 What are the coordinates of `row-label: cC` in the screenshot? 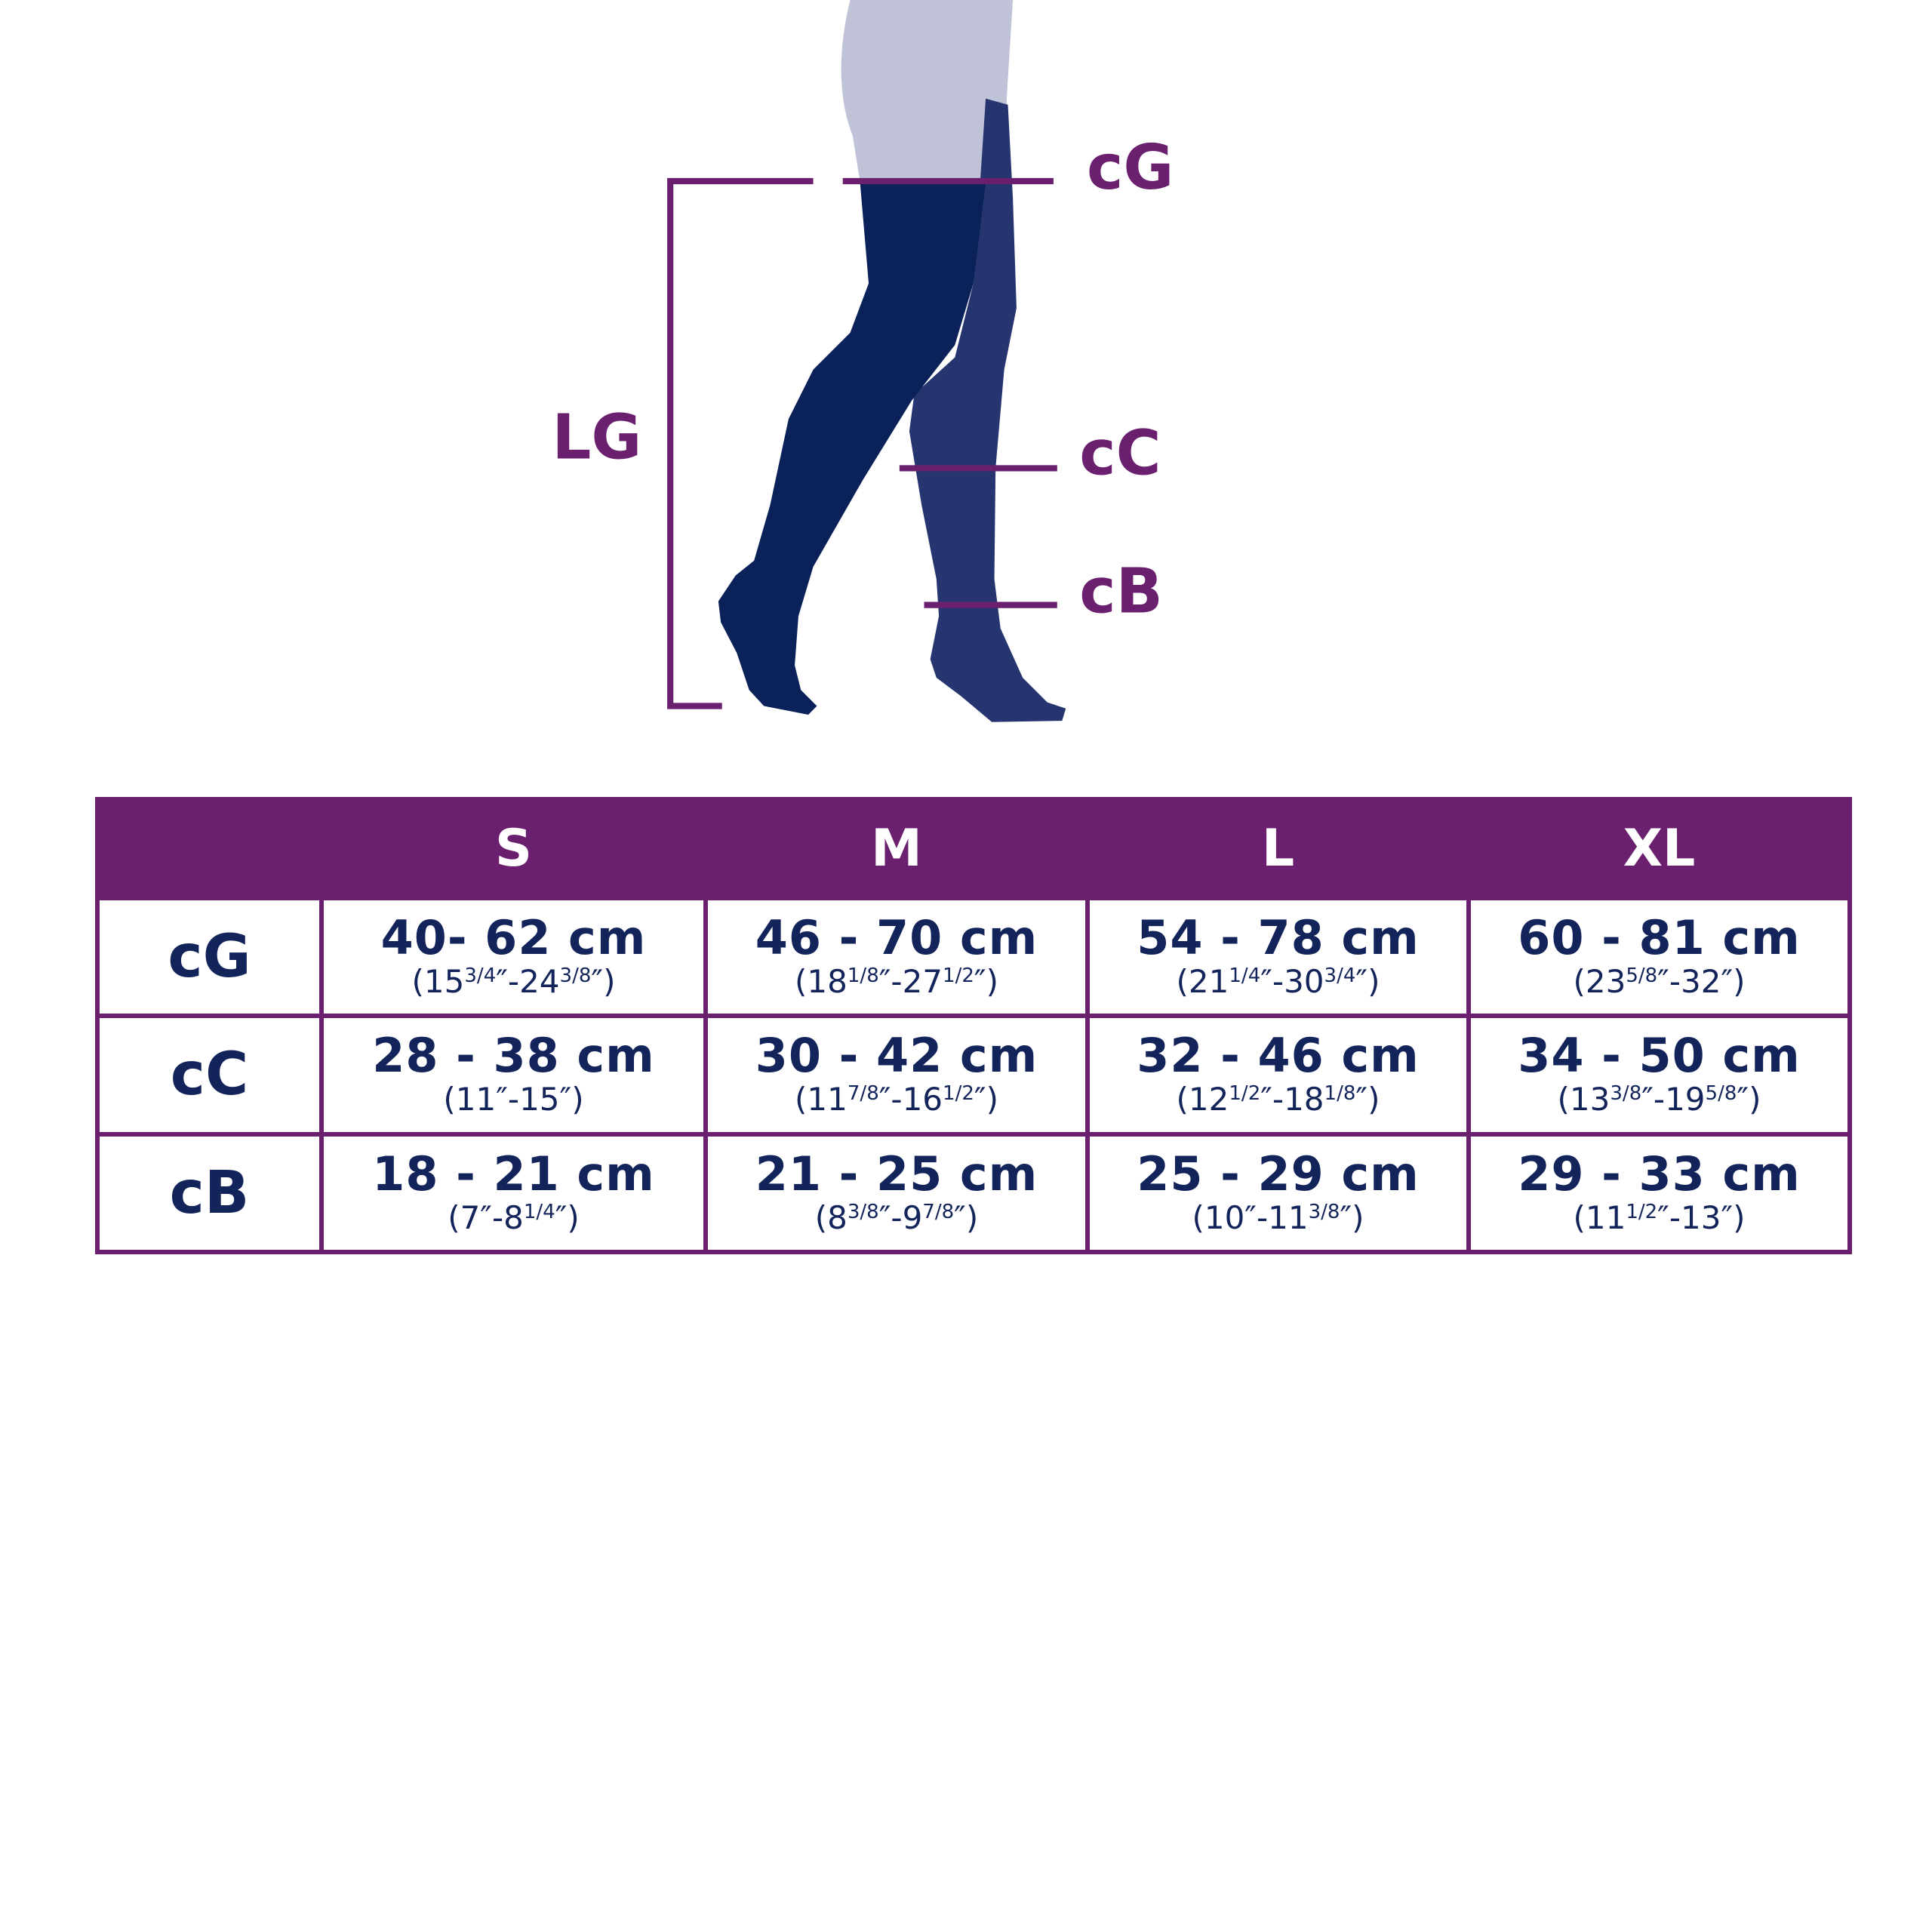 It's located at (209, 1075).